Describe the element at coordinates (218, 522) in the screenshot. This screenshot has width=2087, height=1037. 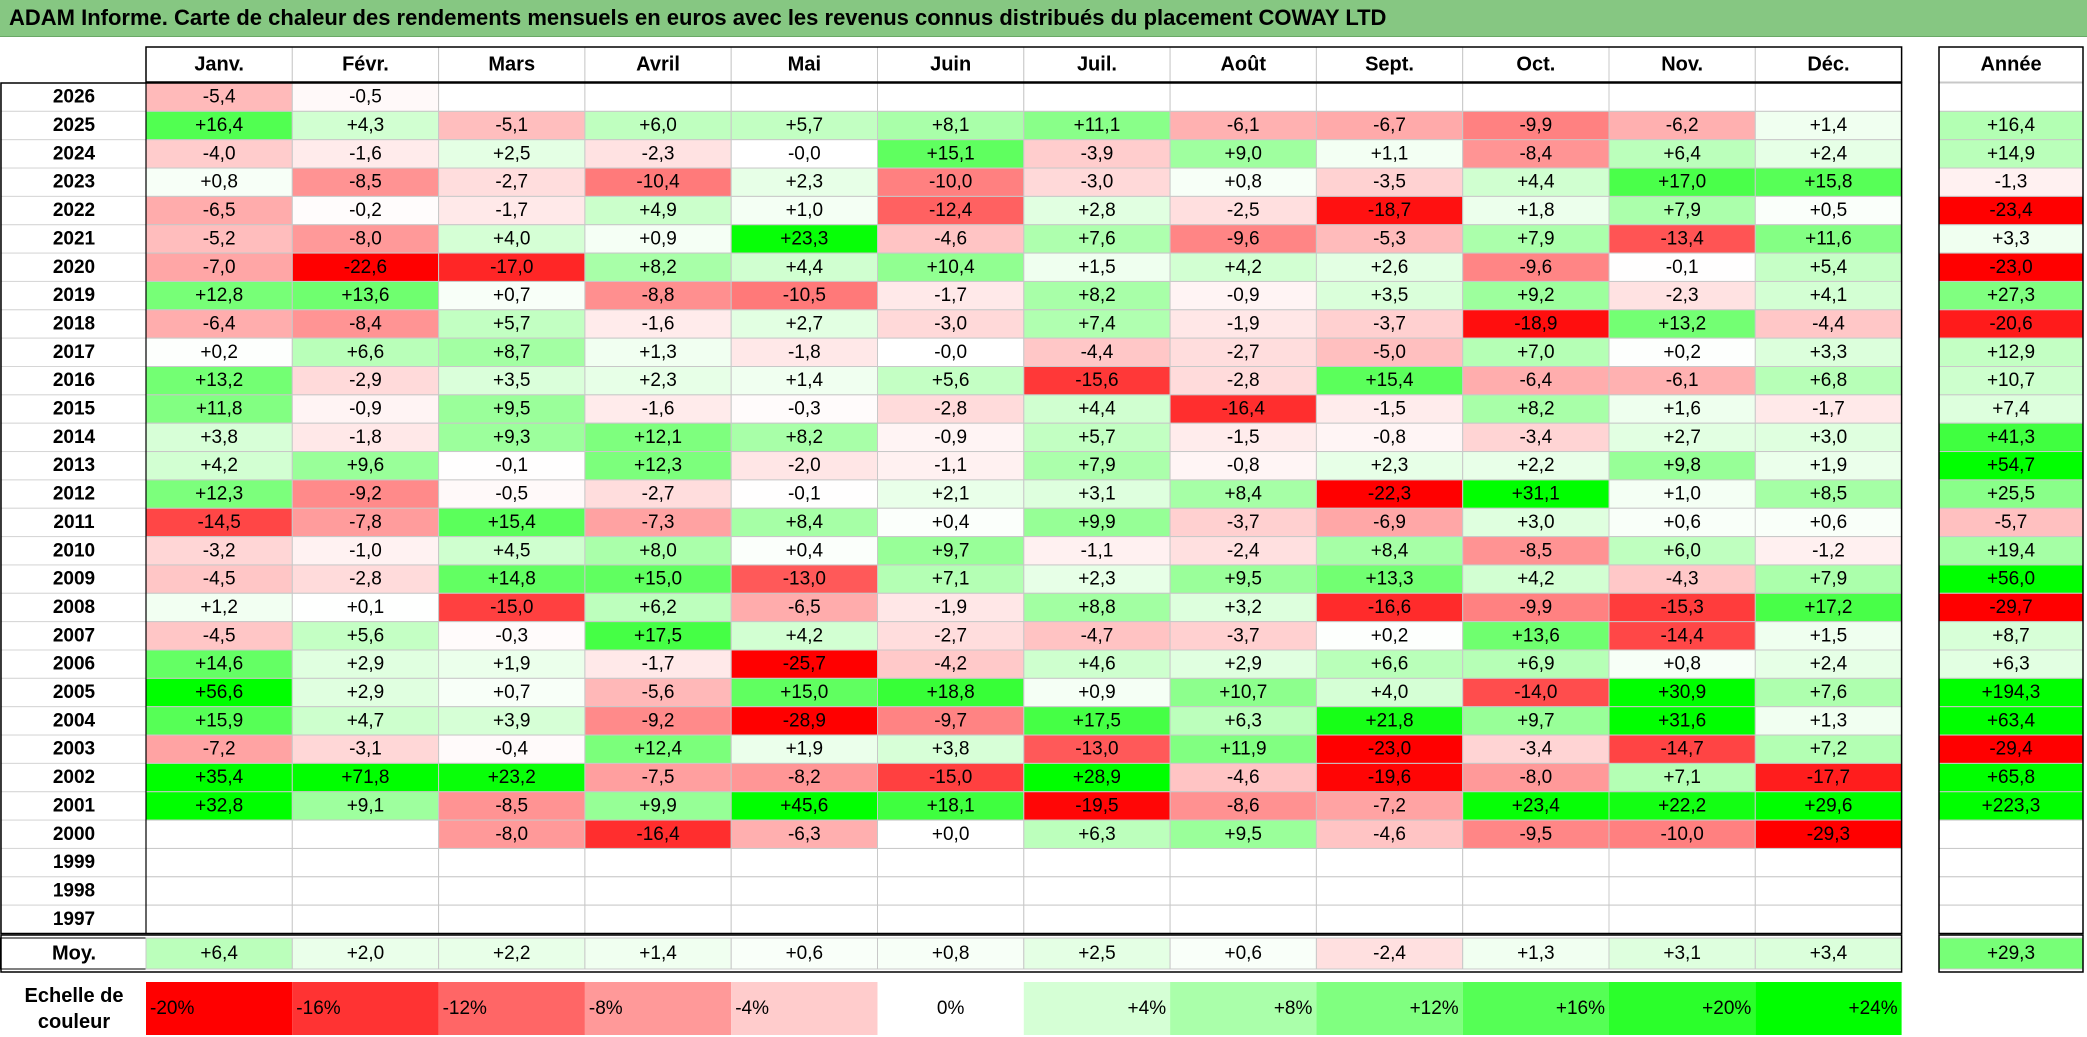
I see `cell-value: -14,5` at that location.